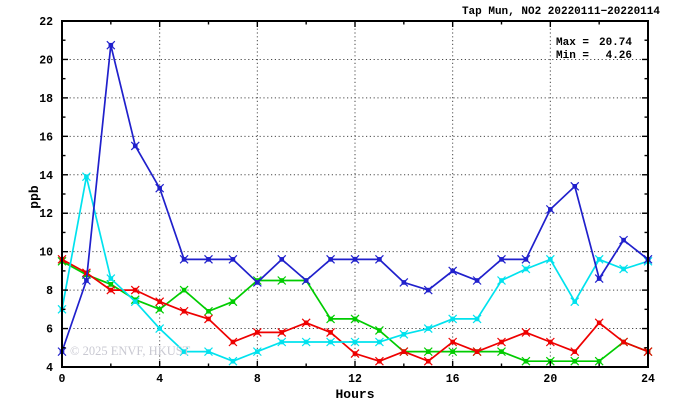 The width and height of the screenshot is (674, 414). What do you see at coordinates (572, 56) in the screenshot?
I see `min-annotation-label: Min =` at bounding box center [572, 56].